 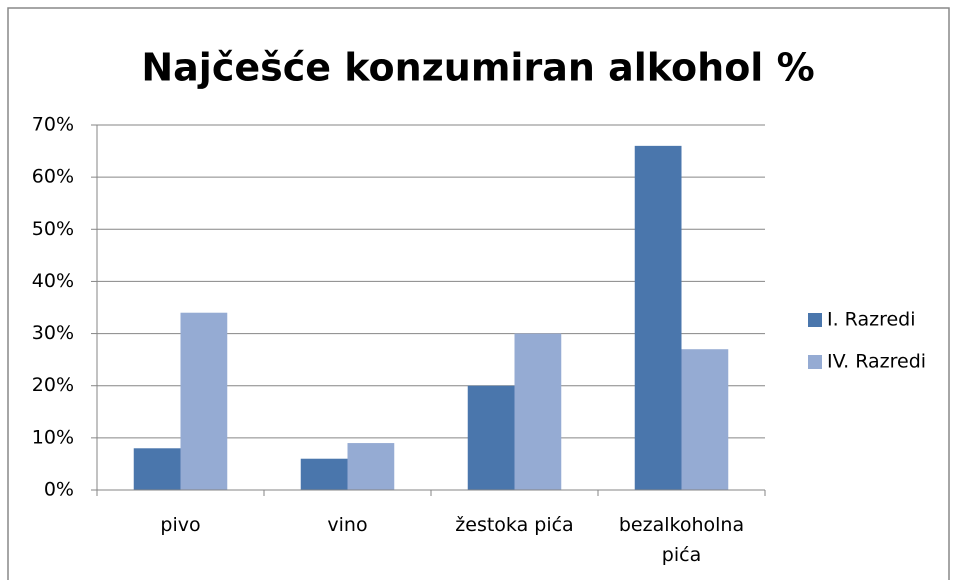 I want to click on y-tick-label: 40%, so click(x=53, y=281).